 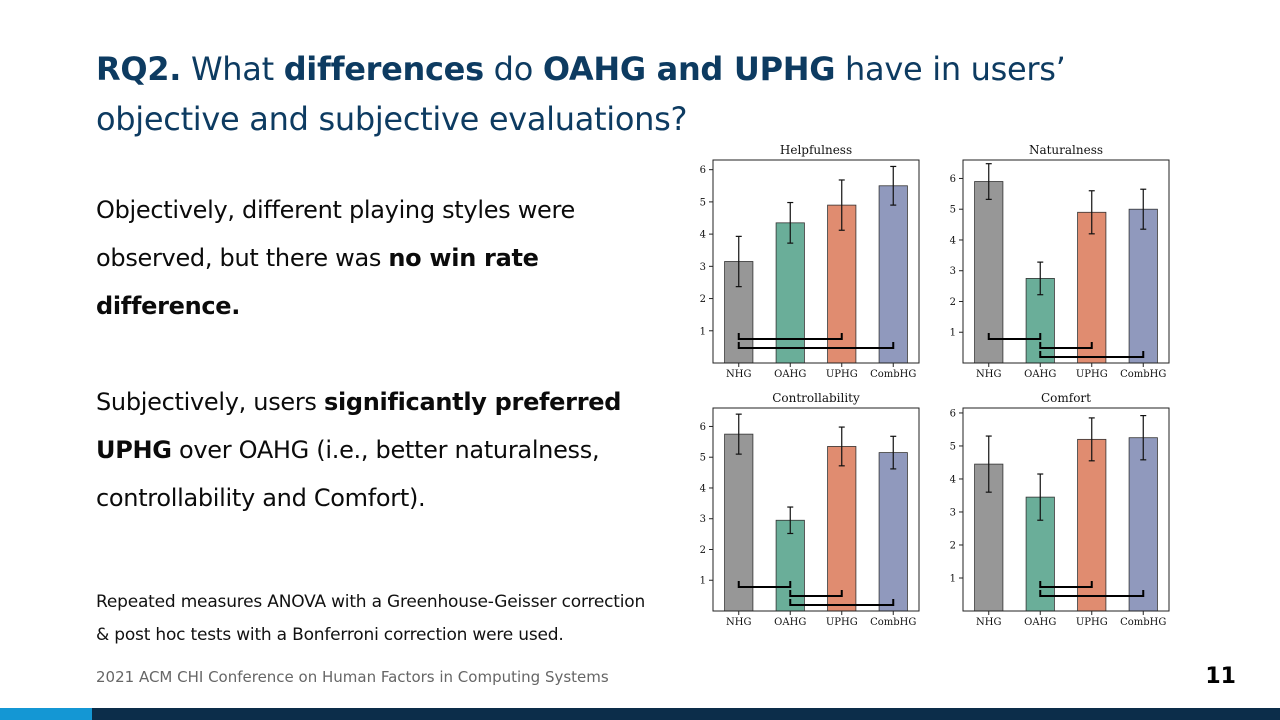 I want to click on naturalness-xtick-label-uphg: UPHG, so click(x=1092, y=374).